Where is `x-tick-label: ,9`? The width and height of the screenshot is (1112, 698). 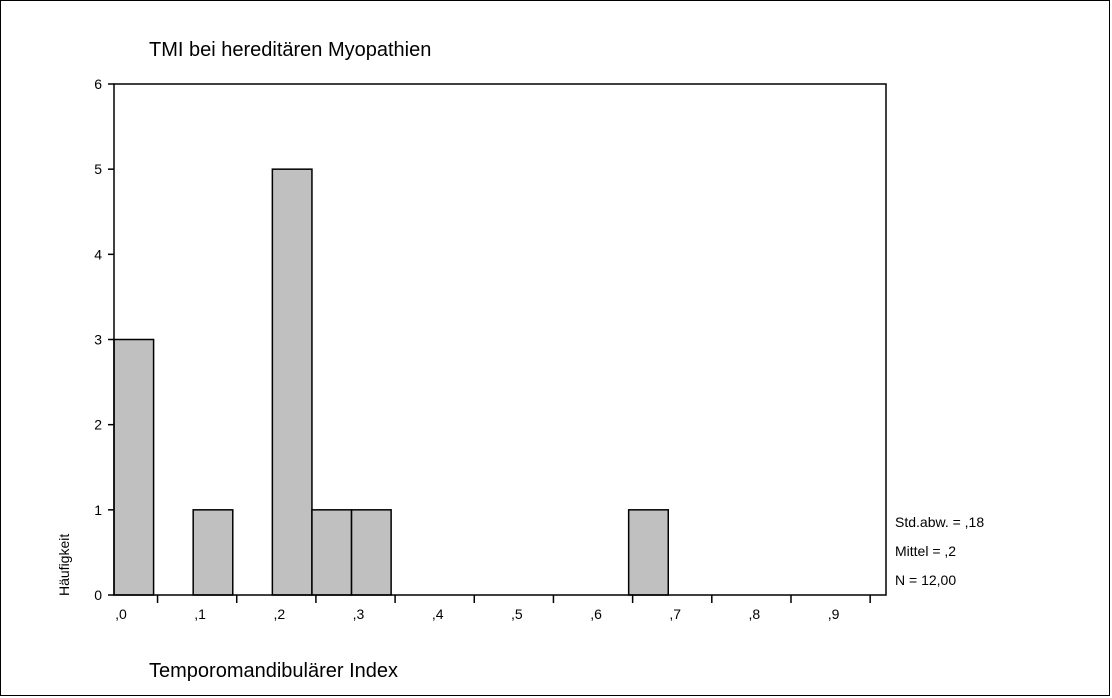
x-tick-label: ,9 is located at coordinates (834, 614).